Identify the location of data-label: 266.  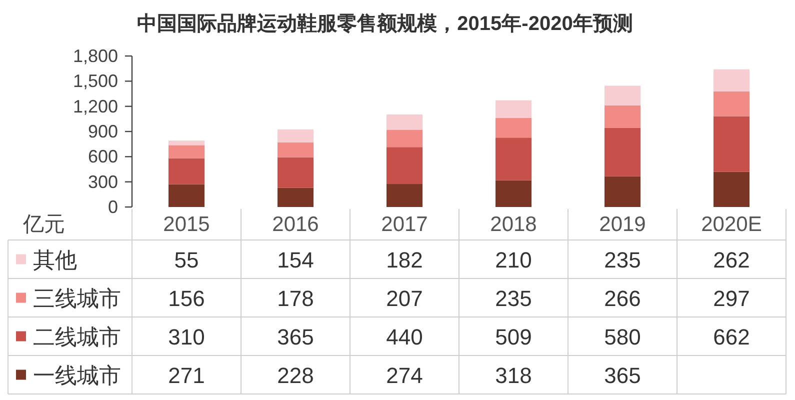
(622, 298).